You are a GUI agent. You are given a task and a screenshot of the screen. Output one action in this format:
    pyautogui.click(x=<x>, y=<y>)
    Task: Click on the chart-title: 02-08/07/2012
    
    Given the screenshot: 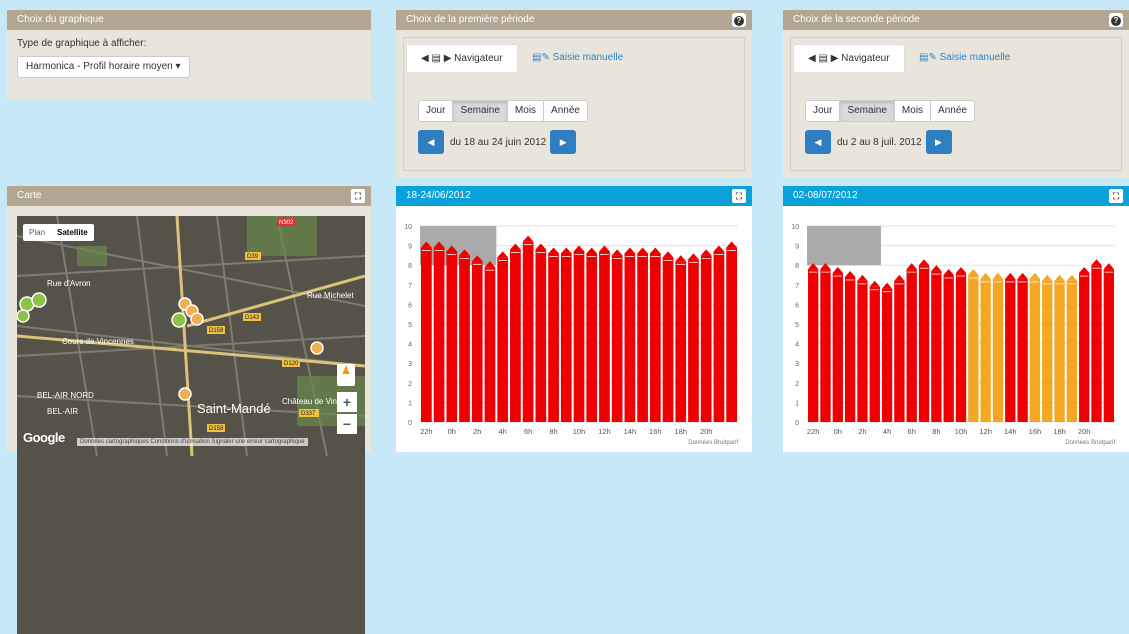 What is the action you would take?
    pyautogui.click(x=825, y=195)
    